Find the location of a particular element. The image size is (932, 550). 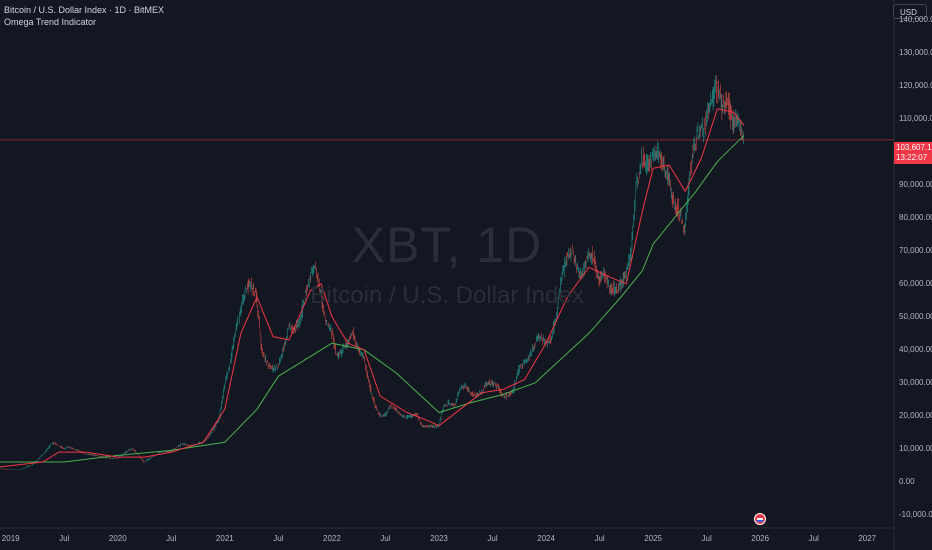

time-axis-tick: 2026 is located at coordinates (760, 538).